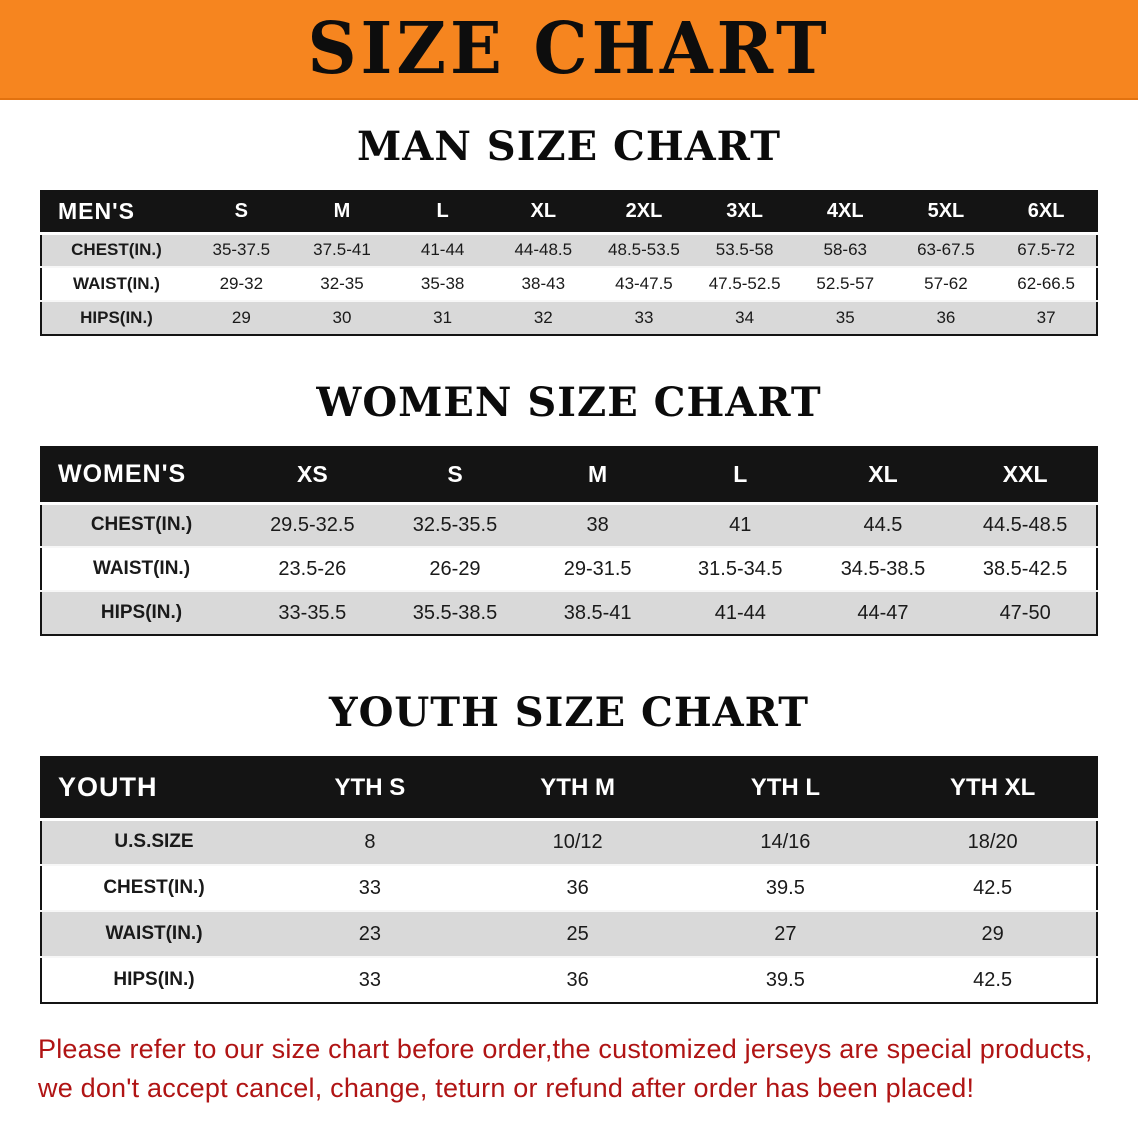 The image size is (1138, 1132). What do you see at coordinates (370, 933) in the screenshot?
I see `table-cell: 23` at bounding box center [370, 933].